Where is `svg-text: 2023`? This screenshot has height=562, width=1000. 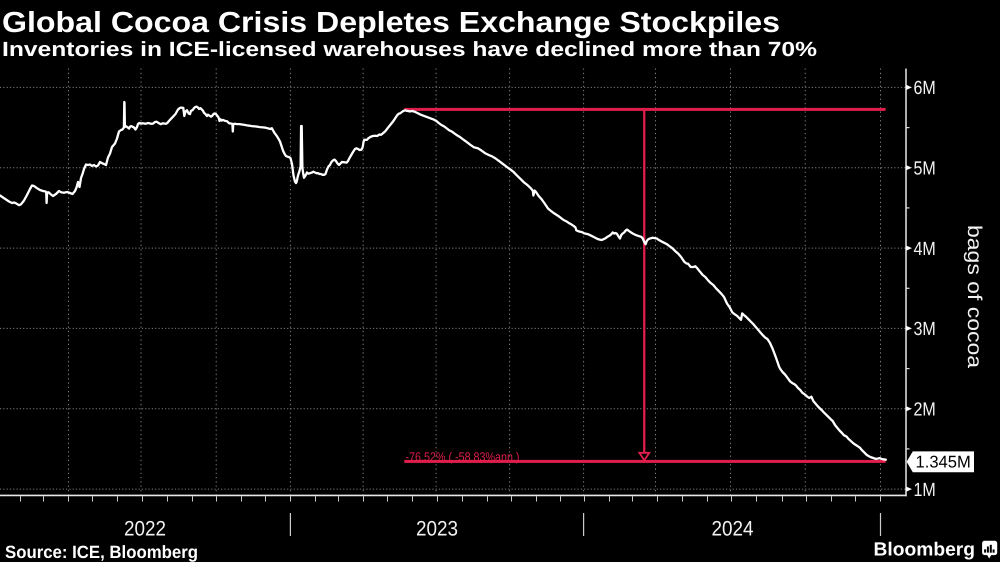
svg-text: 2023 is located at coordinates (437, 529).